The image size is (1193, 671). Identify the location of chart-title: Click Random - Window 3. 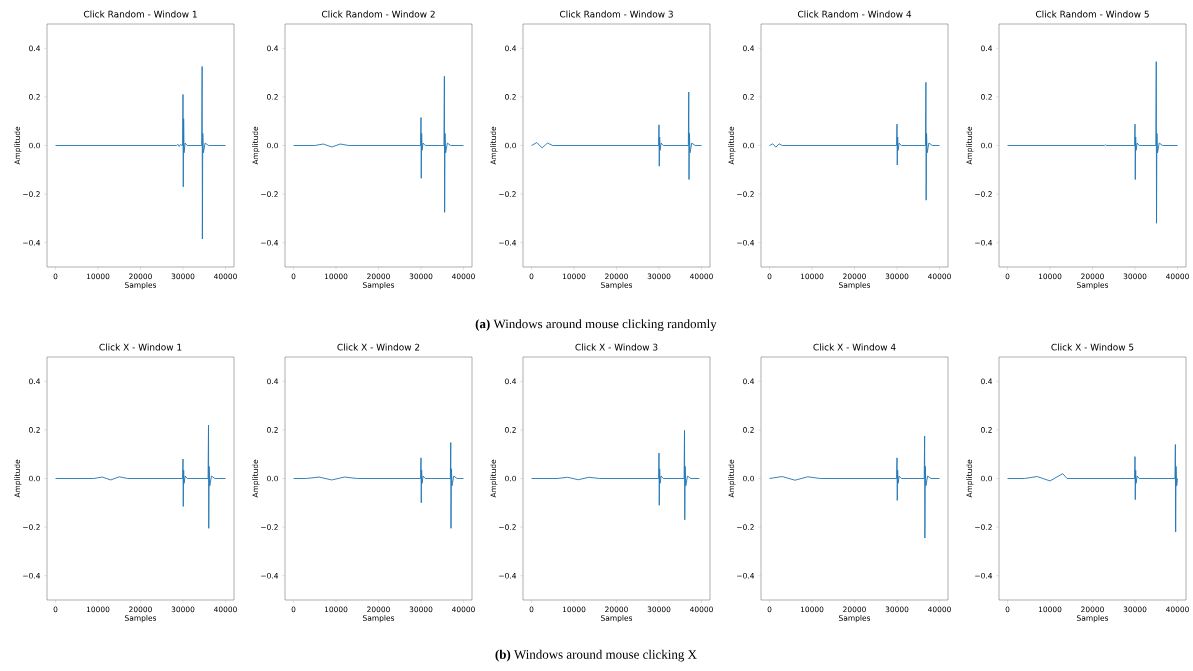
(616, 14).